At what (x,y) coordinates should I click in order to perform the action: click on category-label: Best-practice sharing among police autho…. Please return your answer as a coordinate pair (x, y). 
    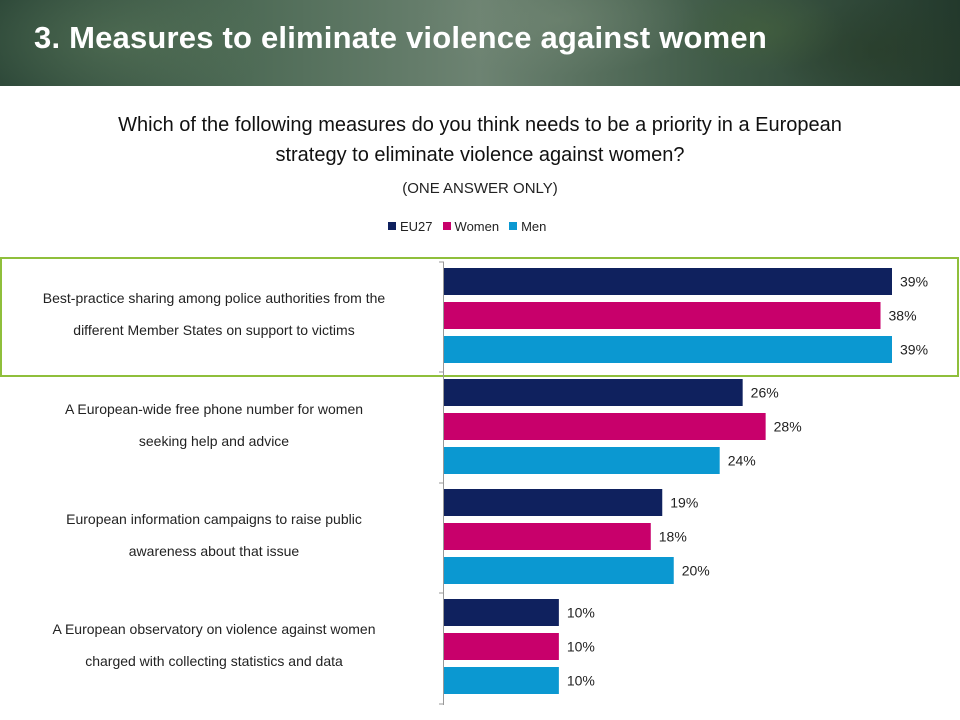
    Looking at the image, I should click on (214, 298).